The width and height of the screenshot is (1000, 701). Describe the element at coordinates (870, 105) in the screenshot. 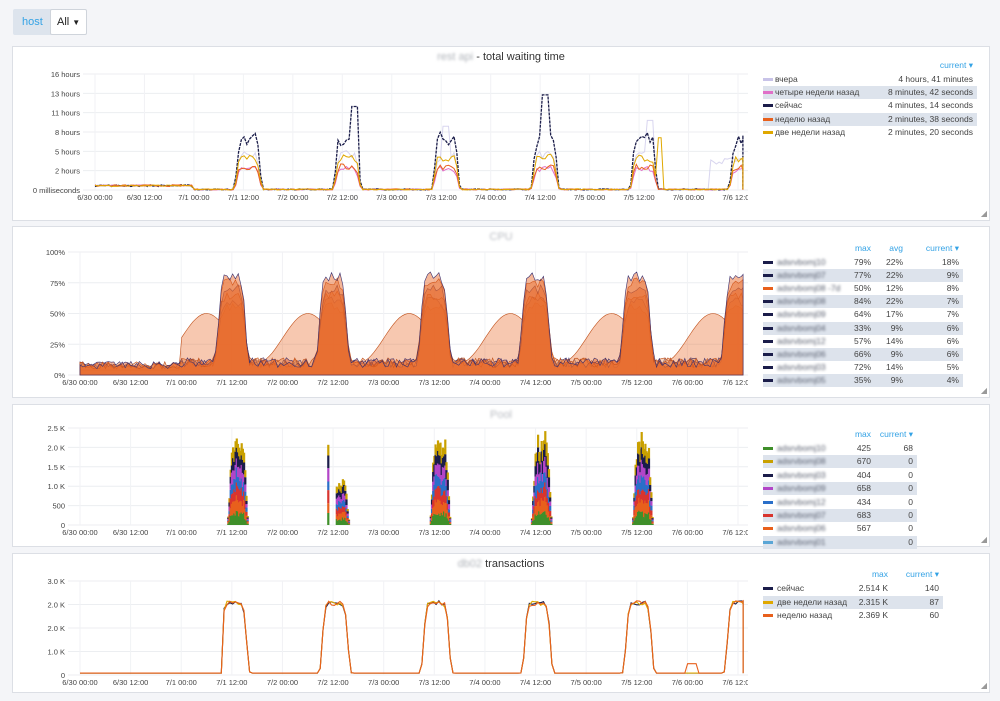

I see `legend-series-row: сейчас 4 minutes, 14 seconds` at that location.